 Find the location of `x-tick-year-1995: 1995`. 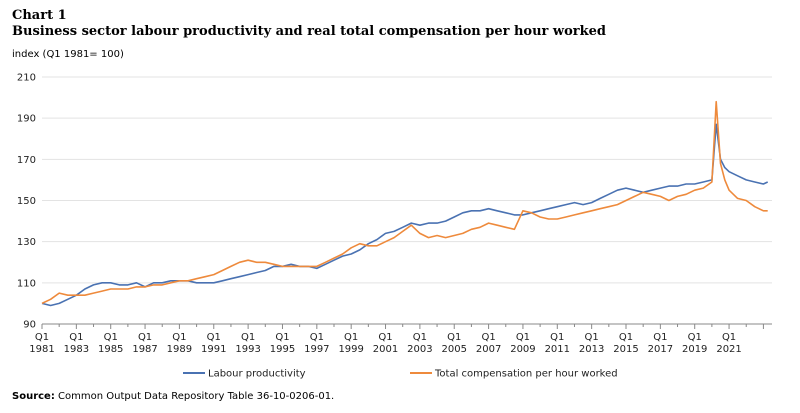

x-tick-year-1995: 1995 is located at coordinates (282, 349).